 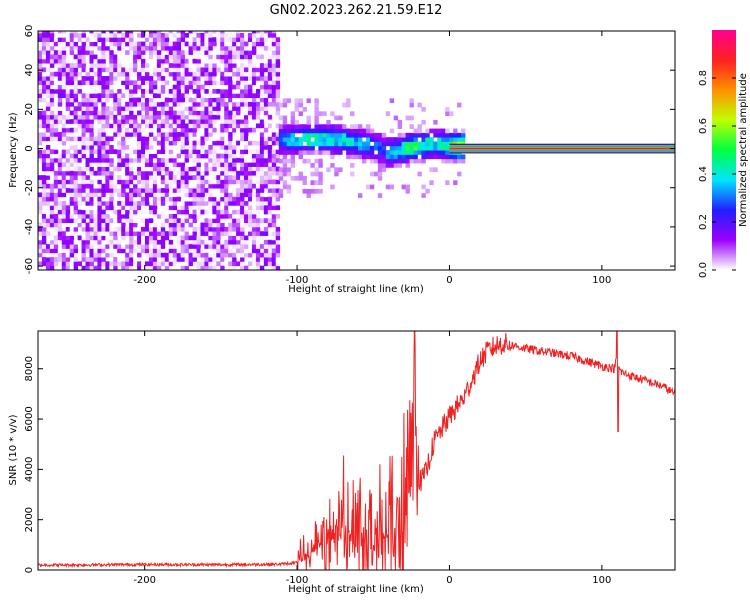 I want to click on spectrogram-cell-2001, so click(x=210, y=61).